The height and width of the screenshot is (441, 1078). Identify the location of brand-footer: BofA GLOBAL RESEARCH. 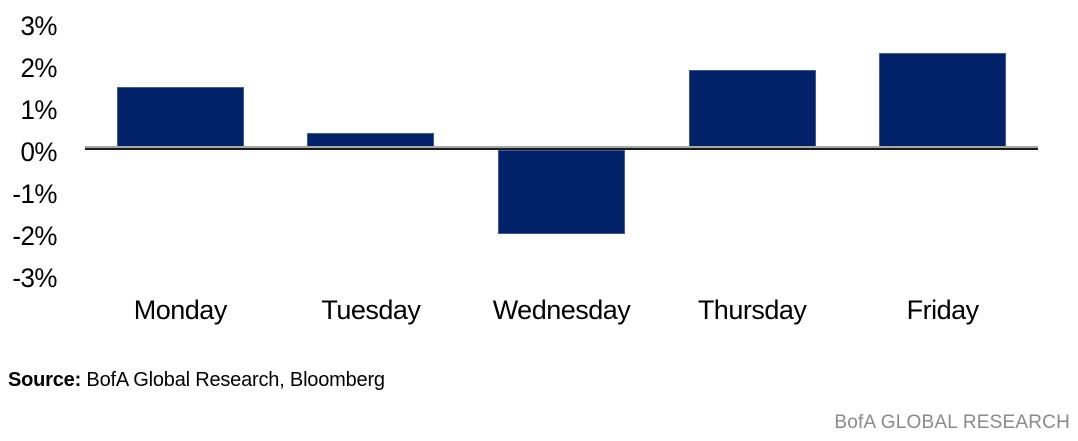
(952, 422).